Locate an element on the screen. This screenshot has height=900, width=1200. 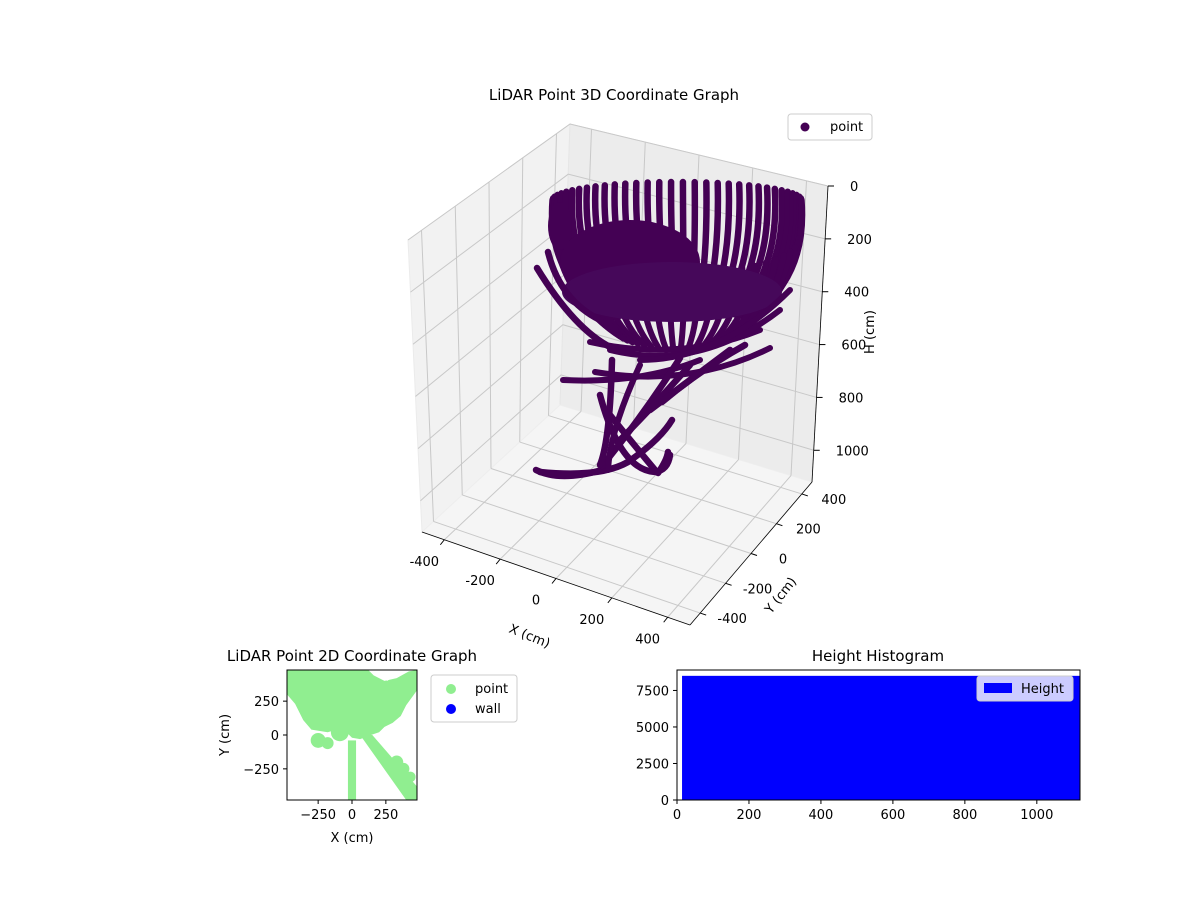
y-tick-2d: 250 is located at coordinates (266, 702).